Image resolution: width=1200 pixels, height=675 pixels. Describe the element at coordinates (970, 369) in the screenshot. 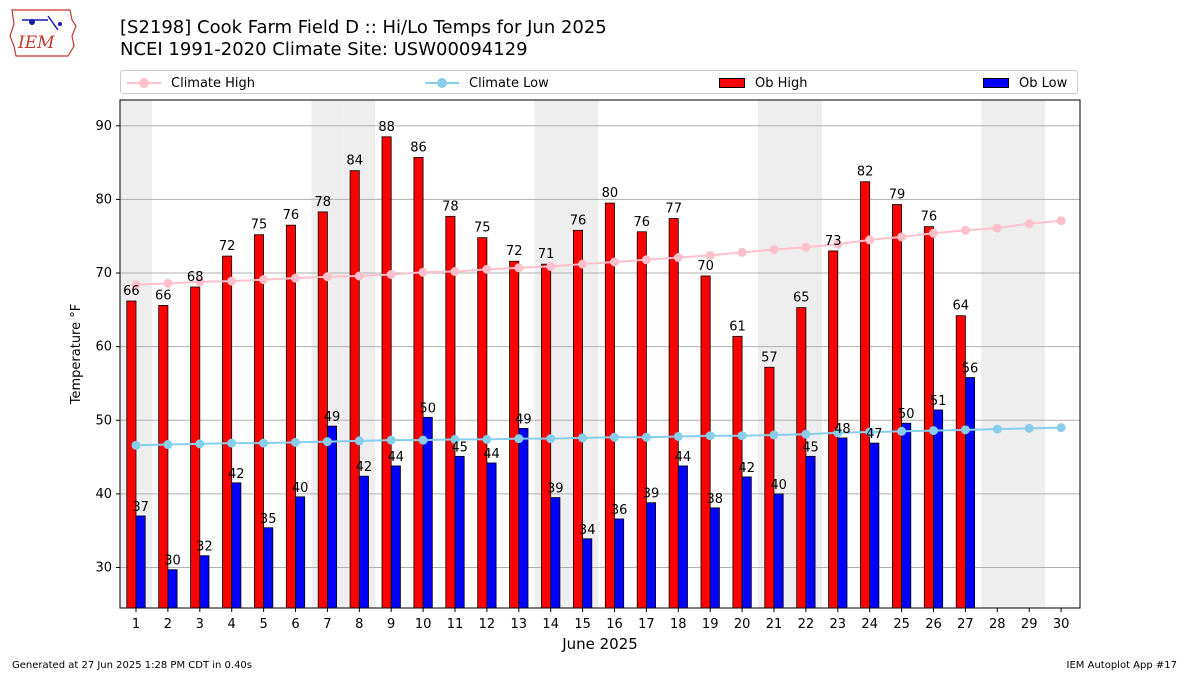

I see `ob-low-value-label: 56` at that location.